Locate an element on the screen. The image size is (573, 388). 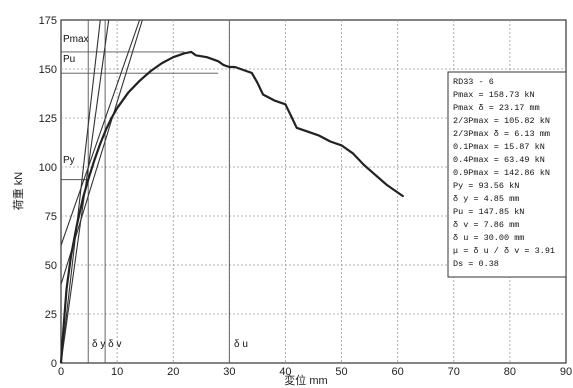
legend-line: RD33 - 6 is located at coordinates (473, 82).